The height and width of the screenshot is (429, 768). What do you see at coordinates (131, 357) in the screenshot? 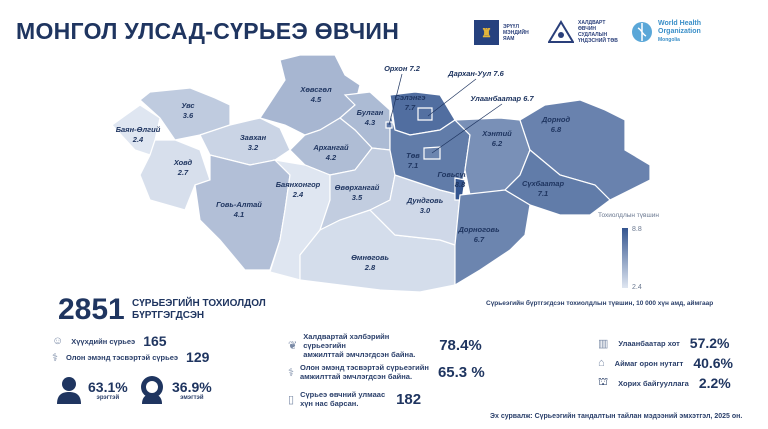
I see `mdr-stat: ⚕ Олон эмэнд тэсвэртэй сүрьеэ 129` at bounding box center [131, 357].